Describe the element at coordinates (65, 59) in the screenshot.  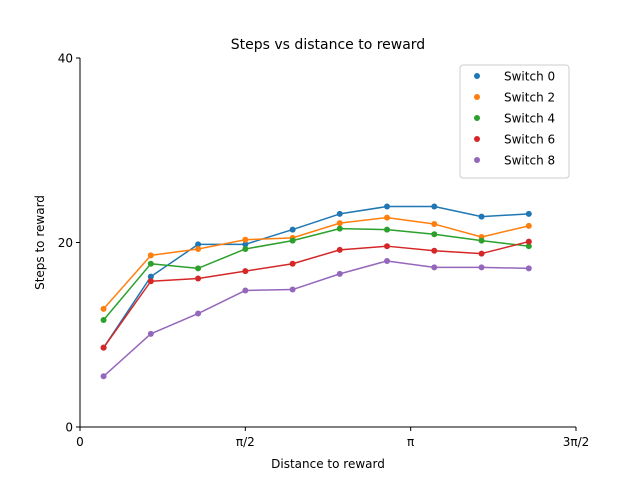
I see `y-tick-label: 40` at that location.